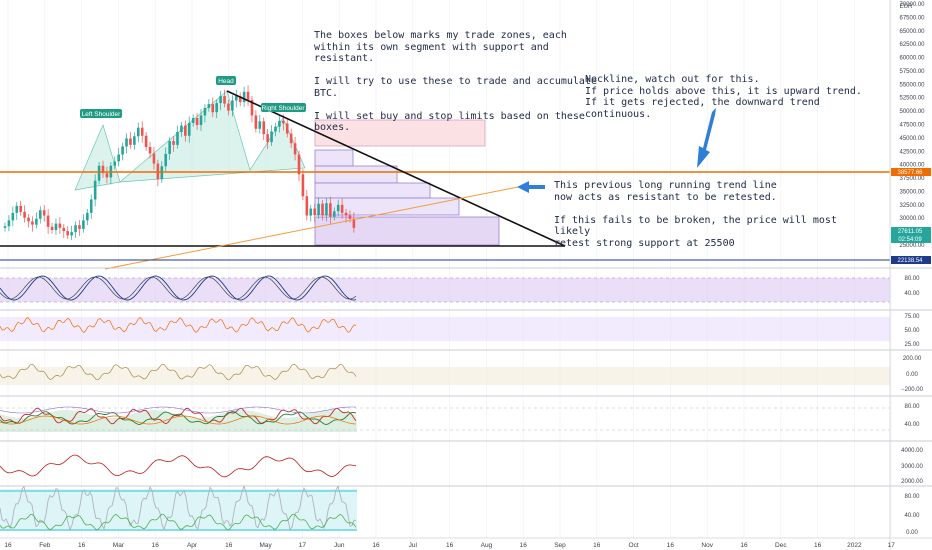 The width and height of the screenshot is (932, 550). I want to click on descending-trendline, so click(396, 168).